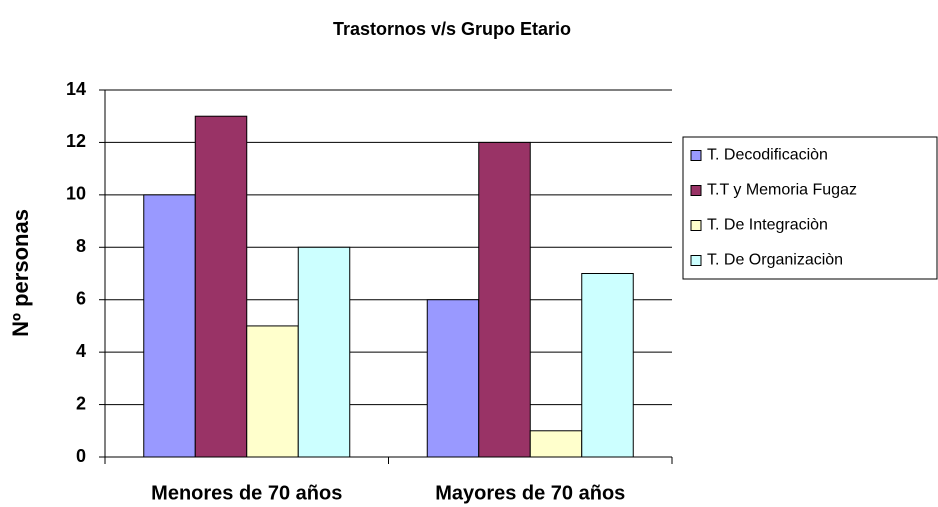 The image size is (938, 507). I want to click on y-tick-label: 6, so click(81, 298).